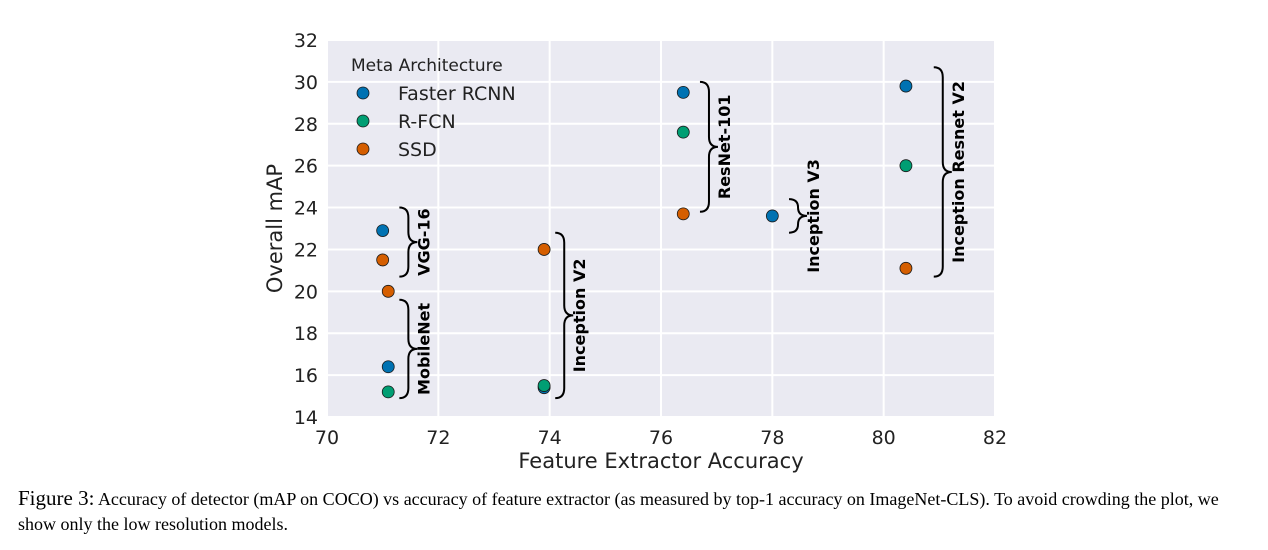 This screenshot has height=550, width=1268. I want to click on x-tick-label: 80, so click(884, 438).